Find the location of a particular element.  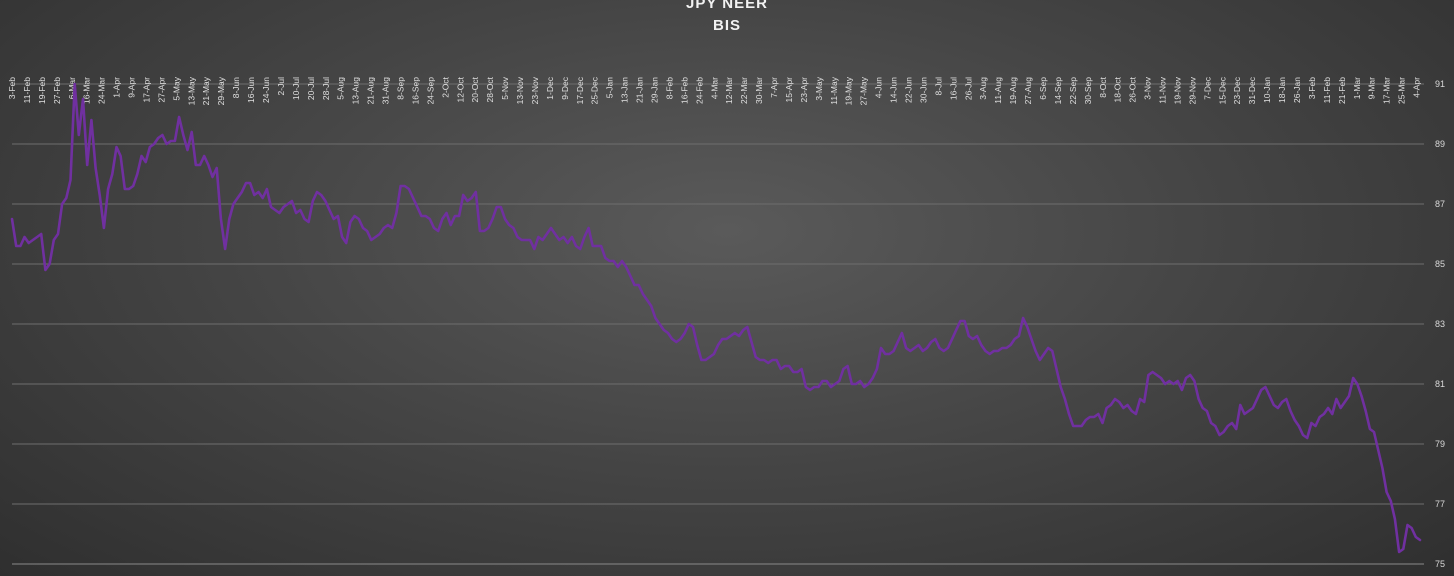

x-tick-label: 30-Sep is located at coordinates (1088, 91).